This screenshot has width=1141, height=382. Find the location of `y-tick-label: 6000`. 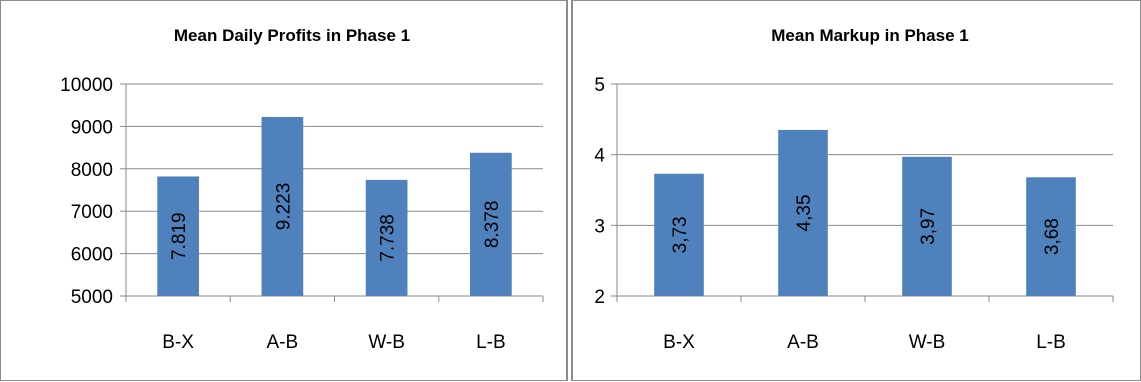

y-tick-label: 6000 is located at coordinates (92, 255).